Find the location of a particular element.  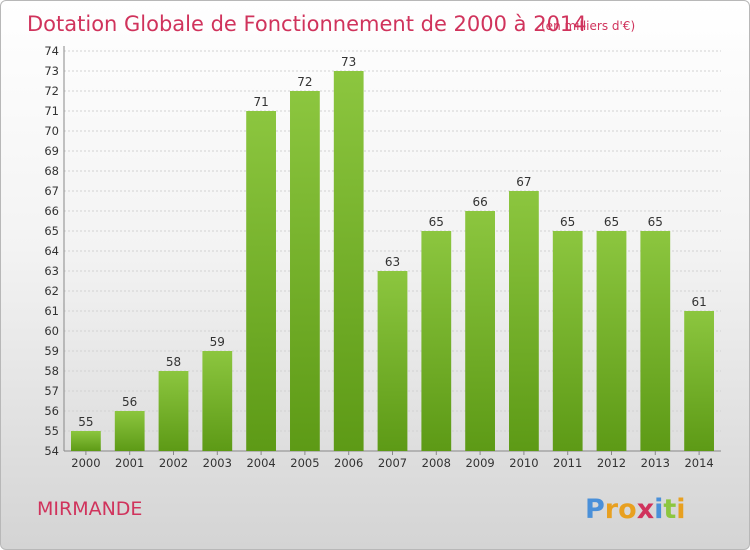

y-tick-label: 59 is located at coordinates (51, 351).